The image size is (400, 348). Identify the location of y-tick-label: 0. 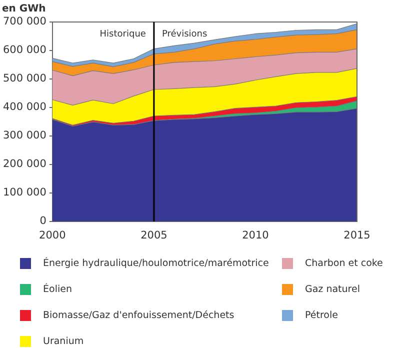
(43, 221).